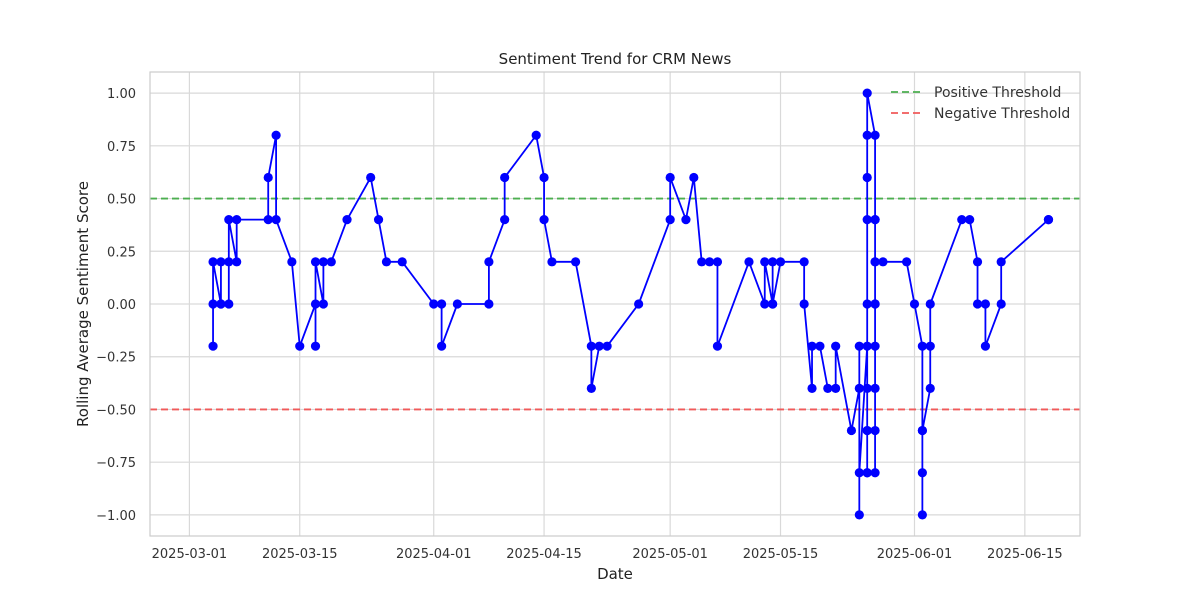  I want to click on y-tick-label: 0.00, so click(121, 305).